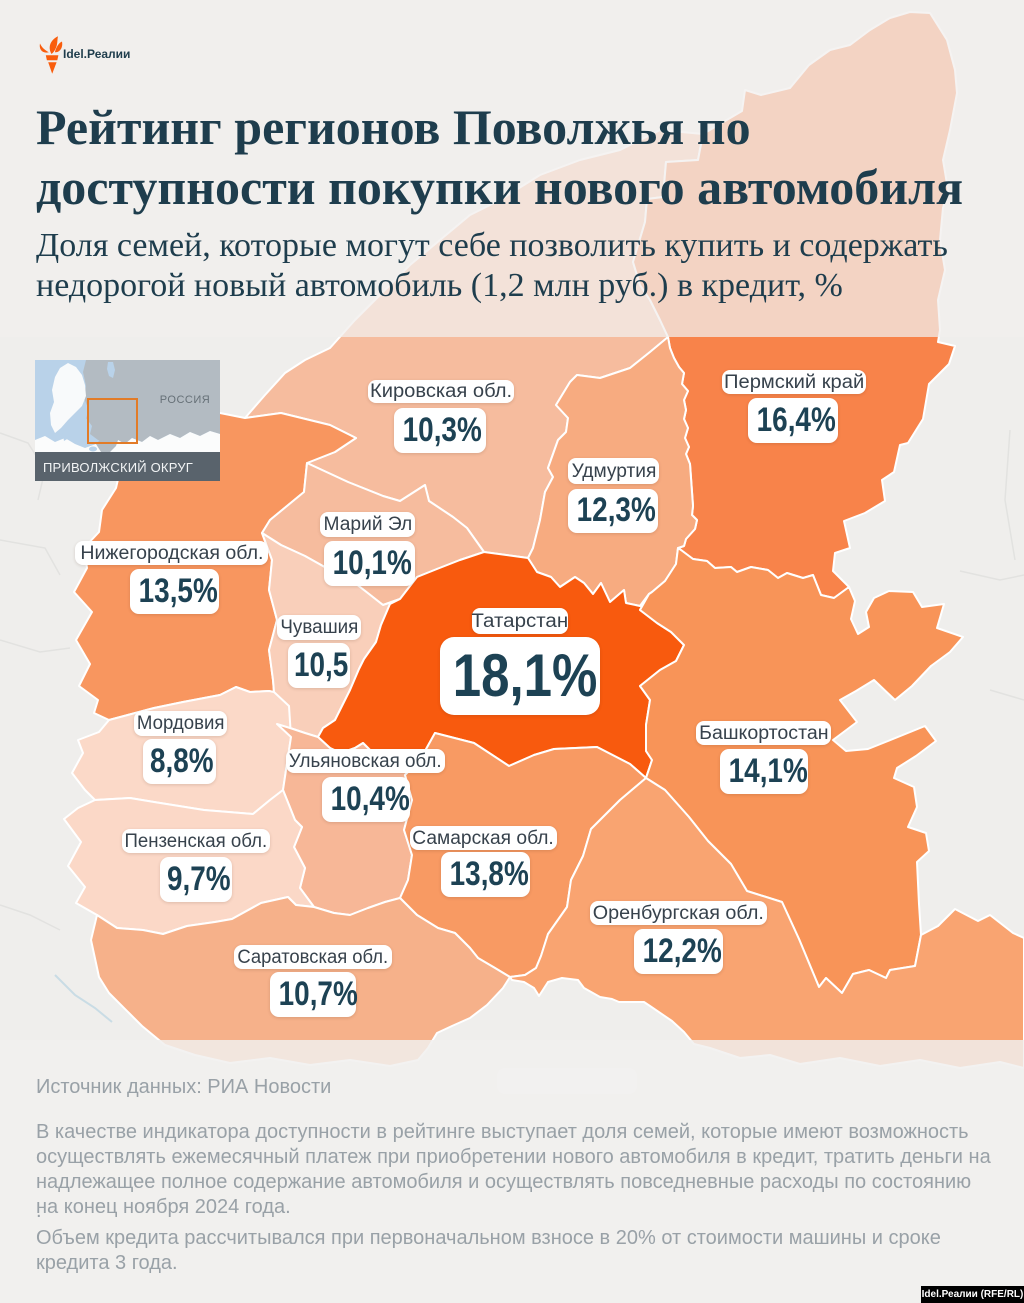  Describe the element at coordinates (185, 400) in the screenshot. I see `svg-text: РОССИЯ` at that location.